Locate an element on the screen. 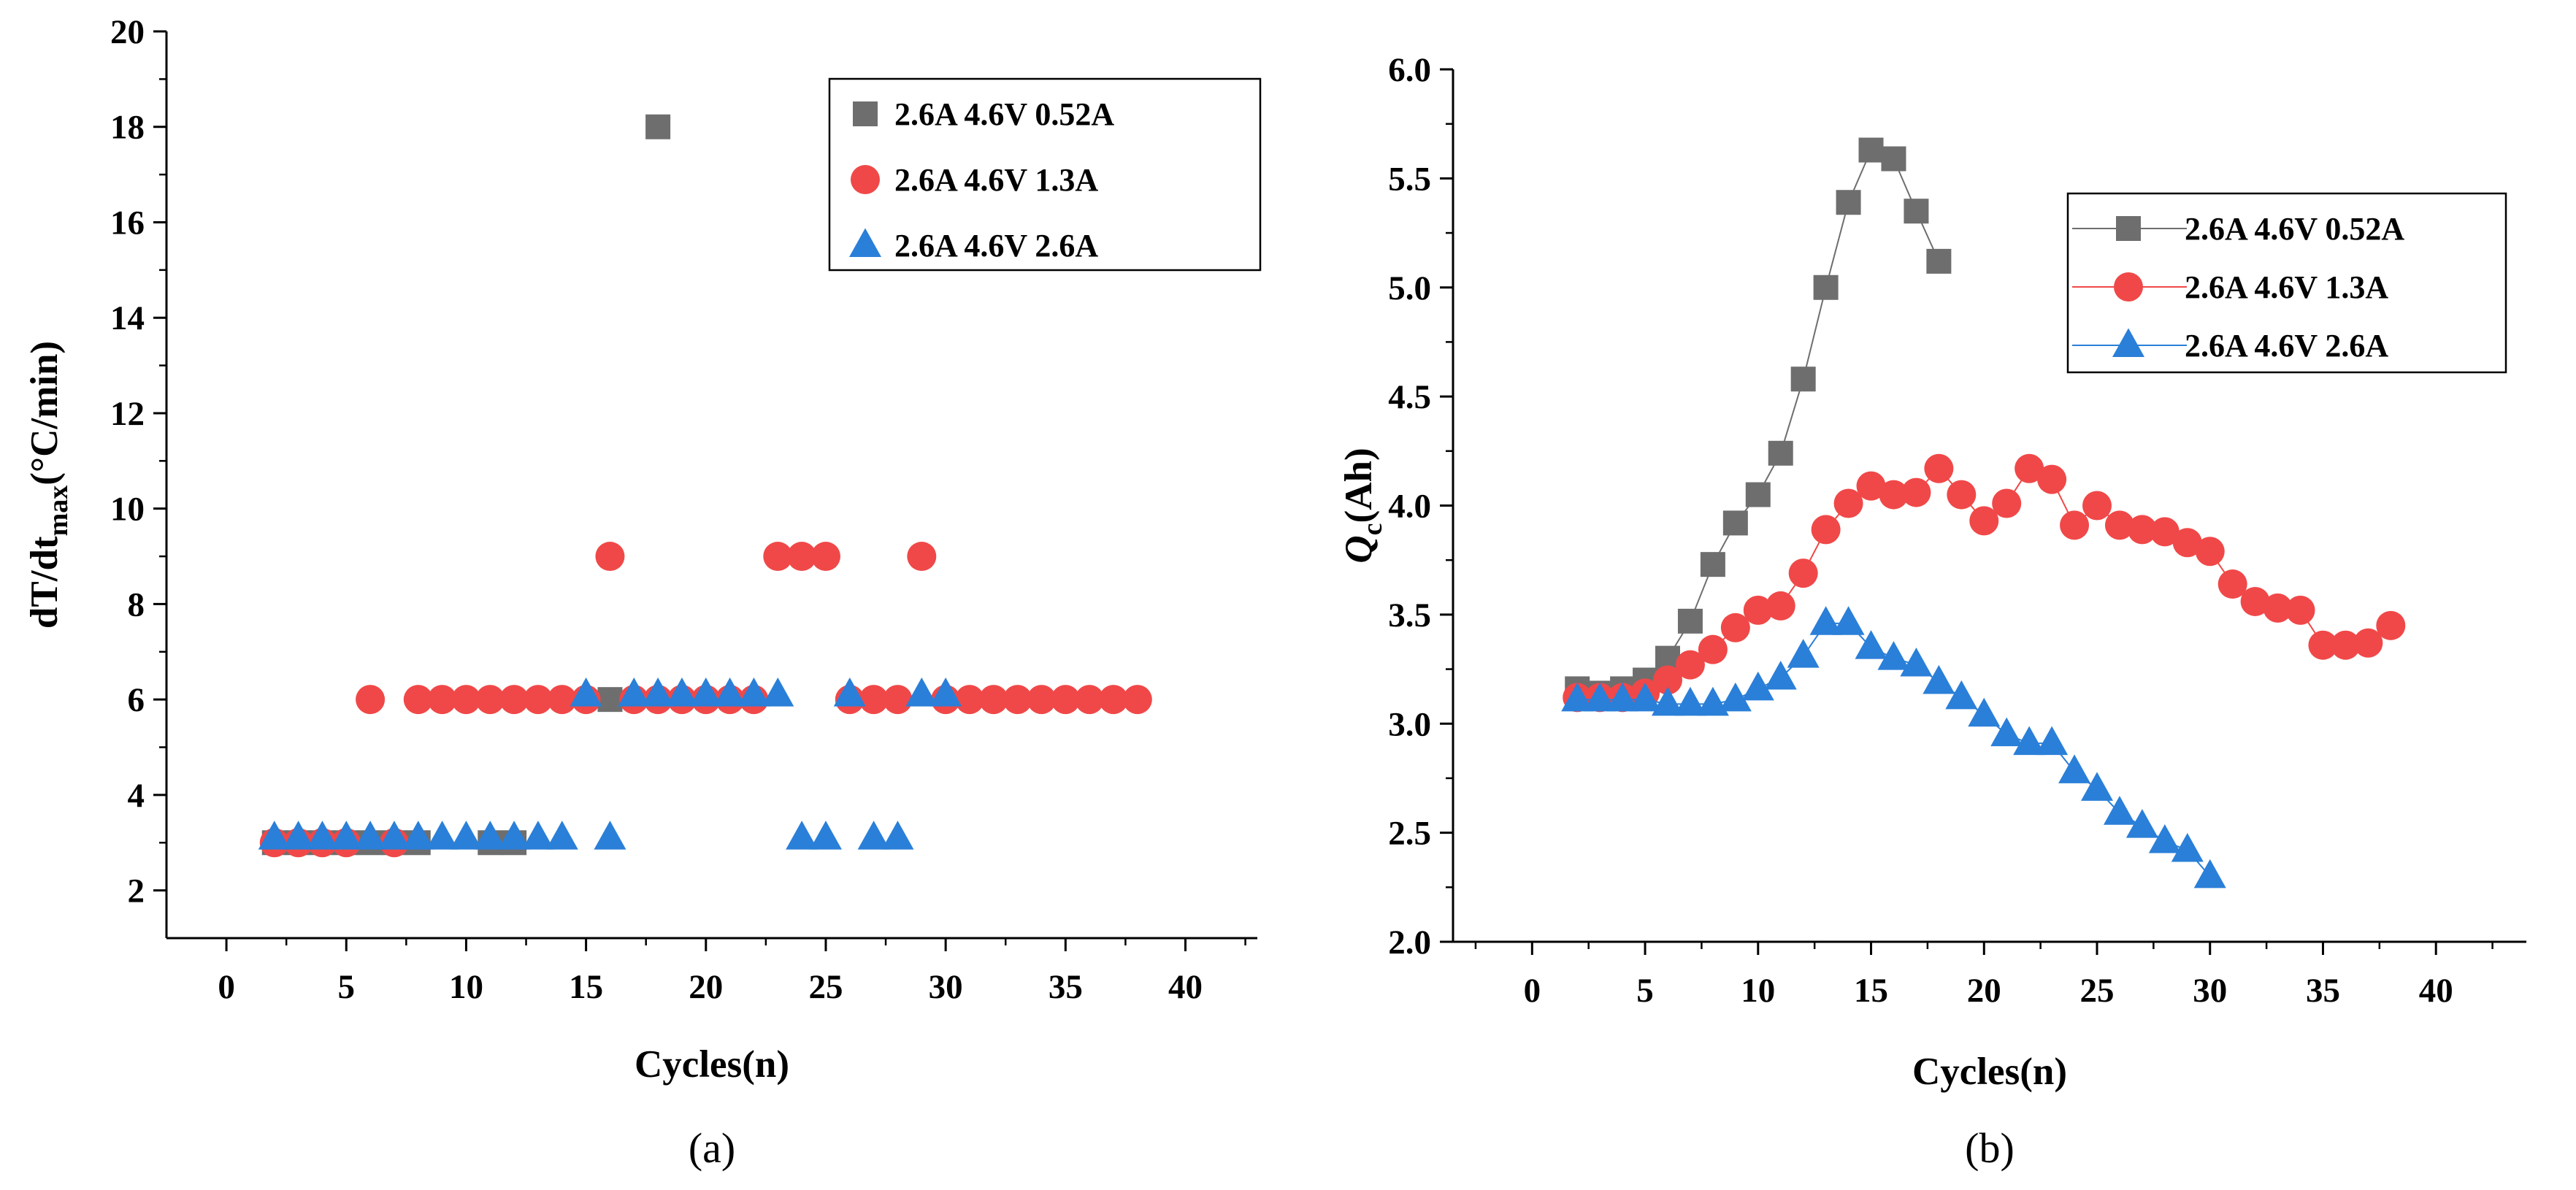  legend-label: 2.6A 4.6V 1.3A is located at coordinates (2286, 287).